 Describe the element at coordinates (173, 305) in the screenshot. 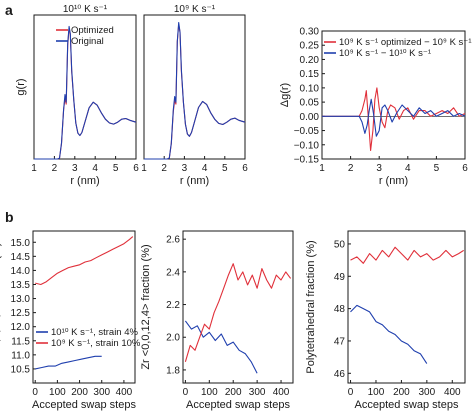

I see `y-tick-label: 2.2` at that location.